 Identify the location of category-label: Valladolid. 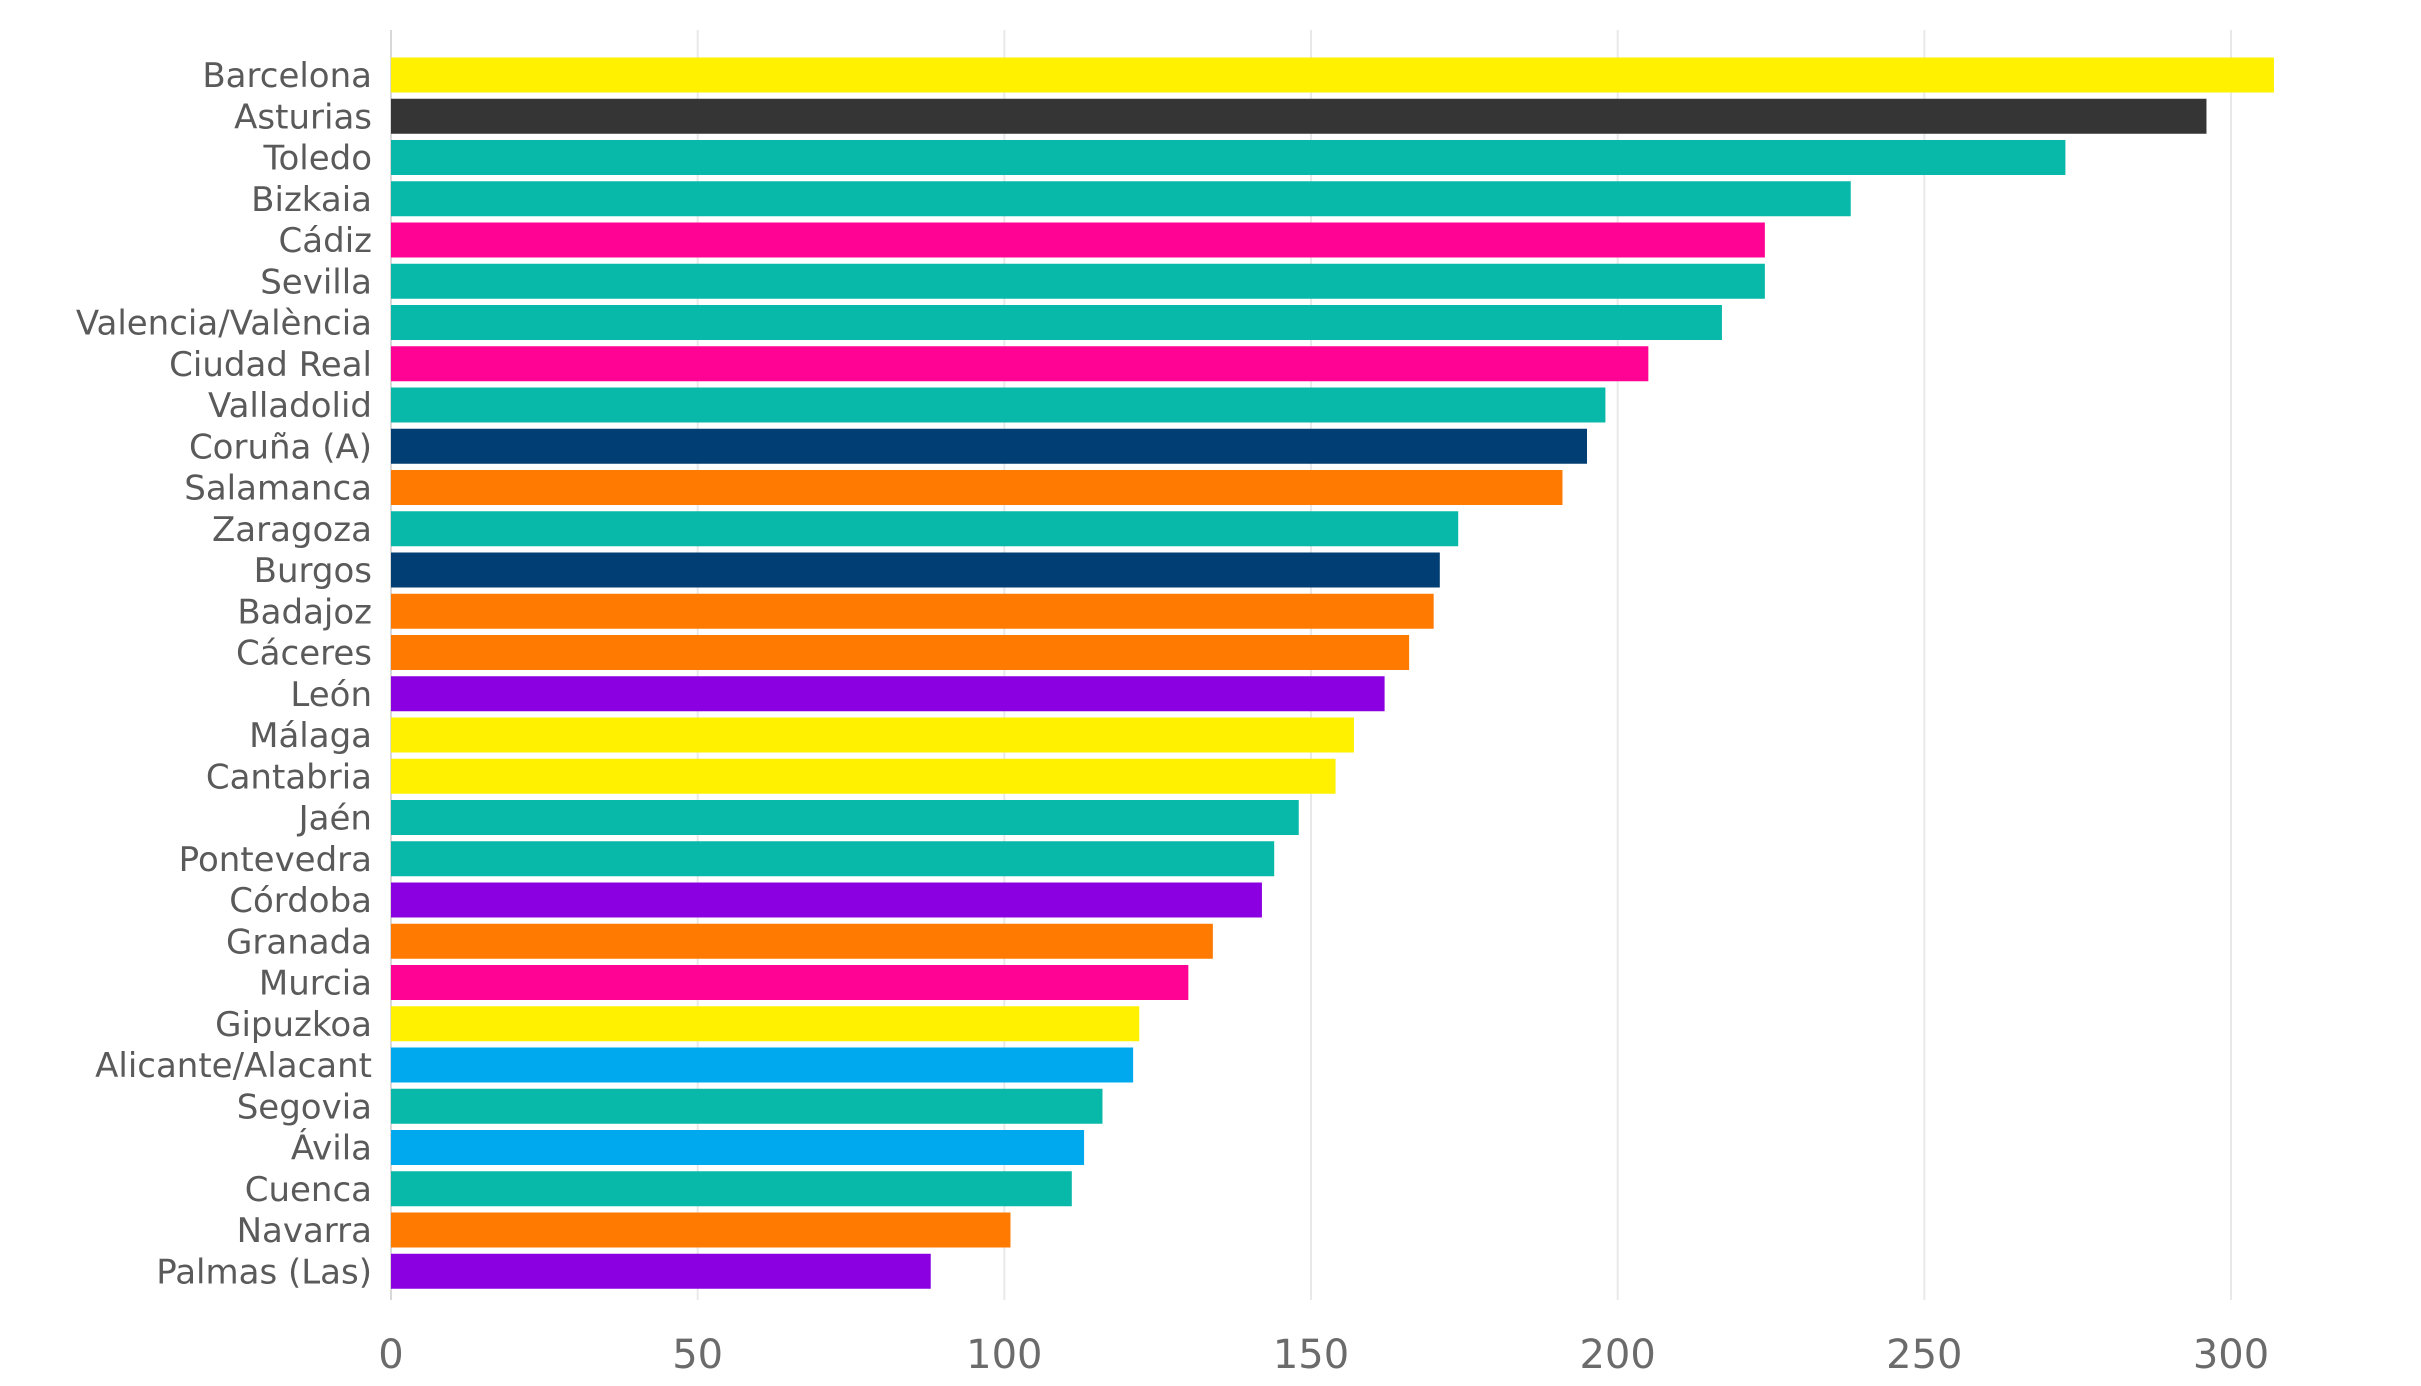
(290, 406).